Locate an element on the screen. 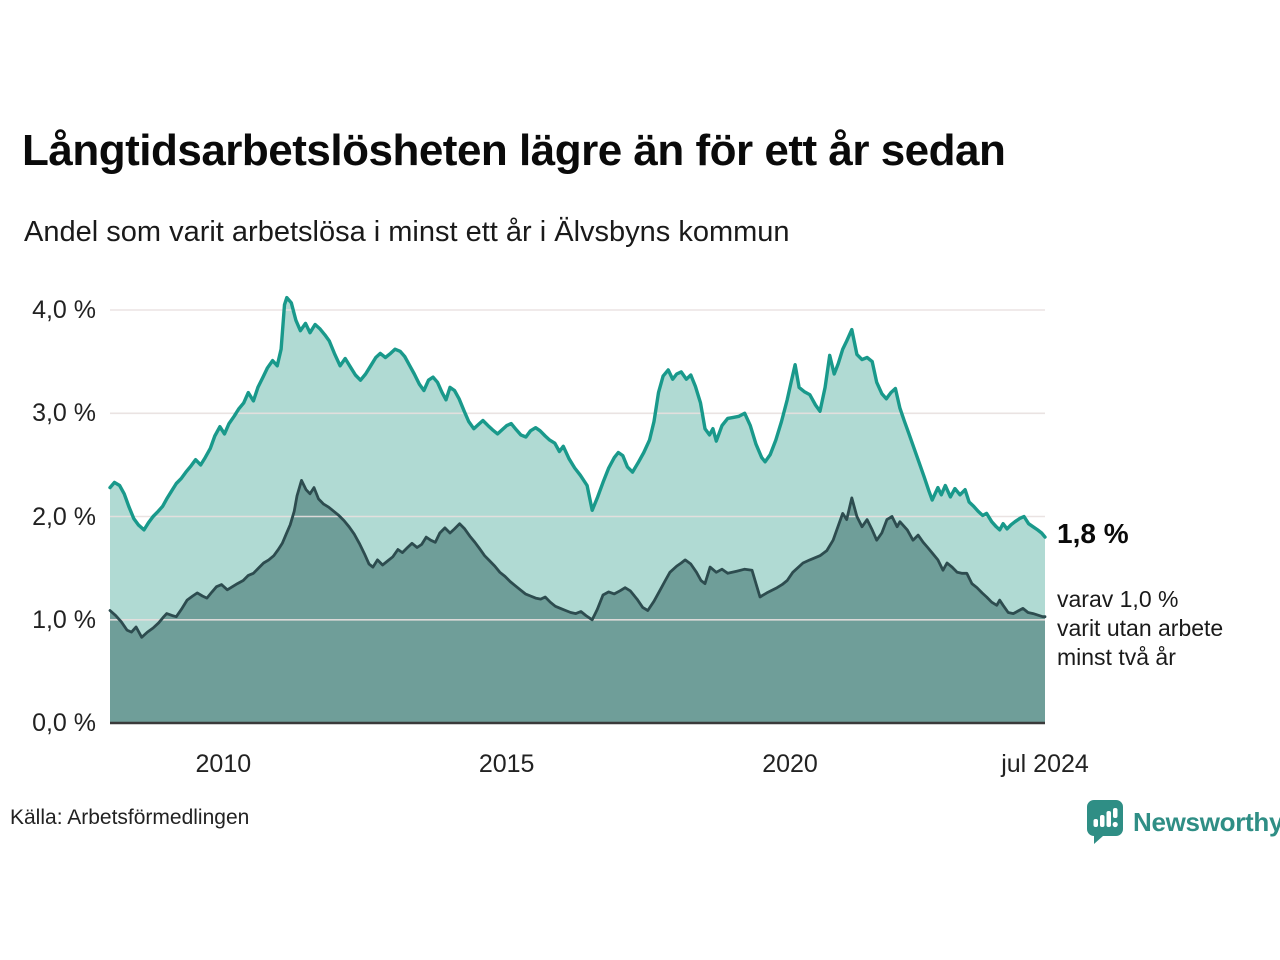 This screenshot has height=960, width=1280. y-axis-label: 4,0 % is located at coordinates (64, 310).